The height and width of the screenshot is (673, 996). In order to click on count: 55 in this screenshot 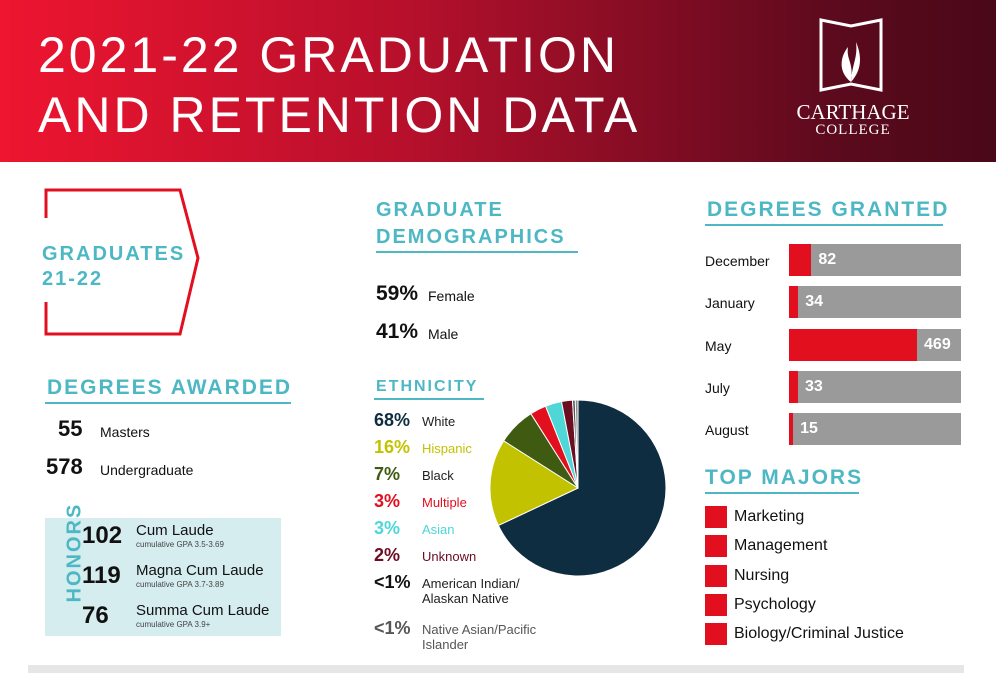, I will do `click(70, 428)`.